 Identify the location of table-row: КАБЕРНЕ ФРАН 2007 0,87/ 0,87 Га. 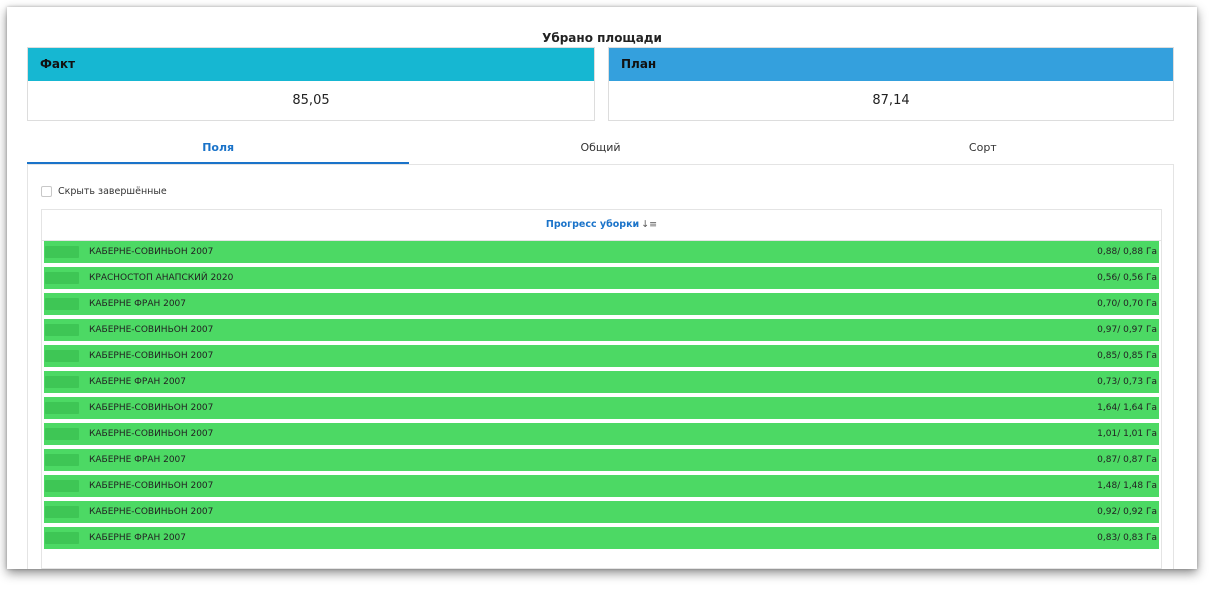
(601, 460).